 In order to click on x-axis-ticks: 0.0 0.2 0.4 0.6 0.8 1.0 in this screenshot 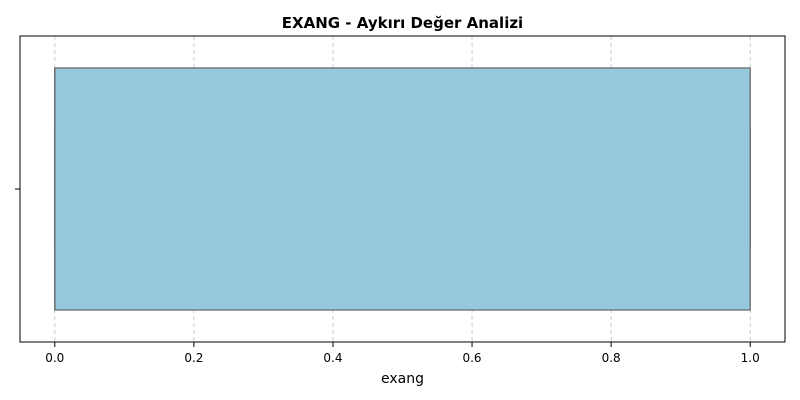, I will do `click(402, 353)`.